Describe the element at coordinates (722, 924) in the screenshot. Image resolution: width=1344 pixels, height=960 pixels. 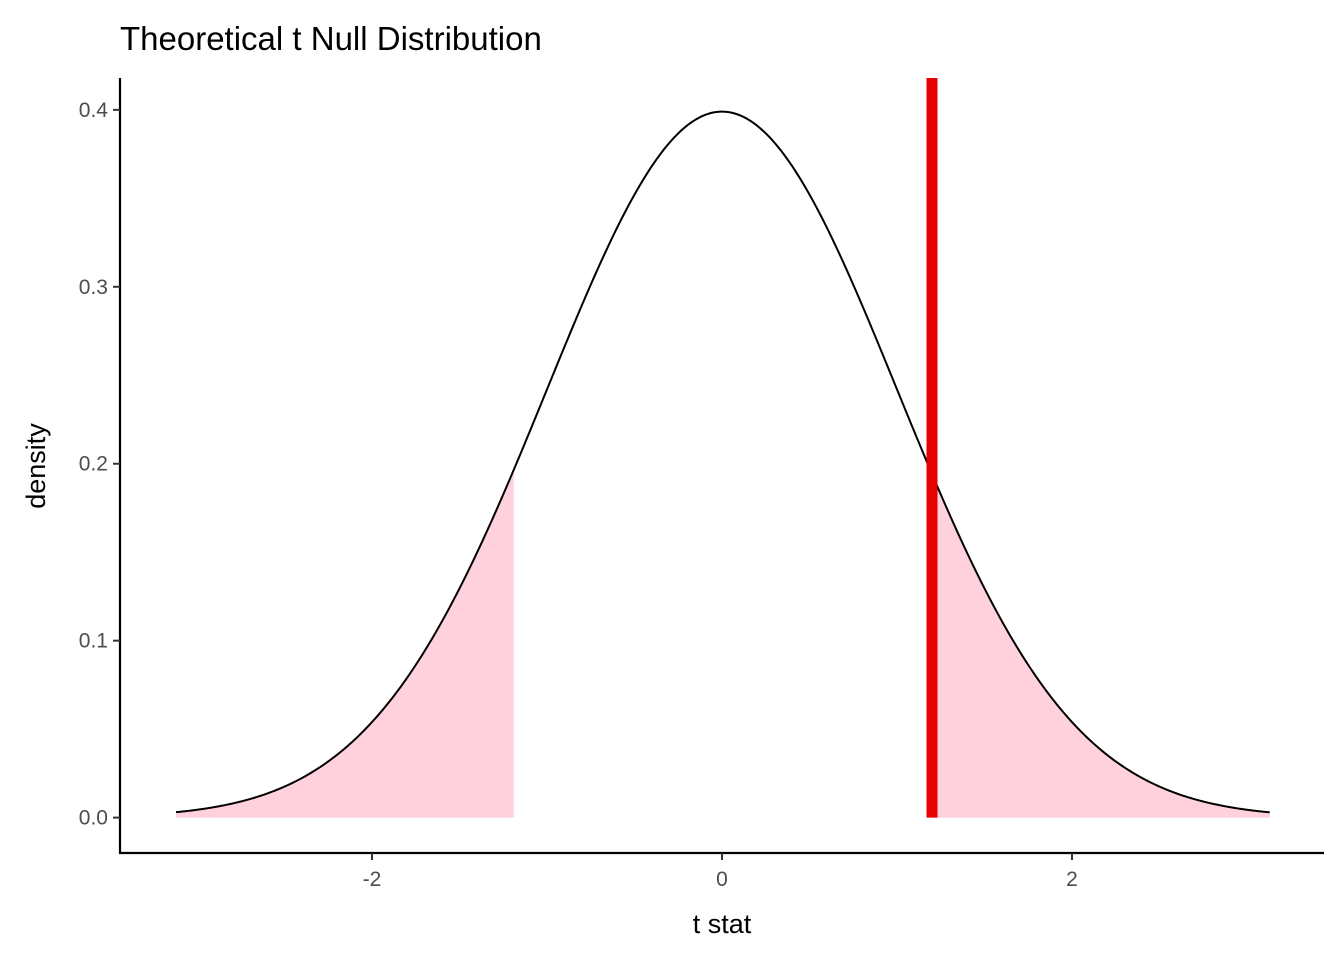
I see `x-axis-label: t stat` at that location.